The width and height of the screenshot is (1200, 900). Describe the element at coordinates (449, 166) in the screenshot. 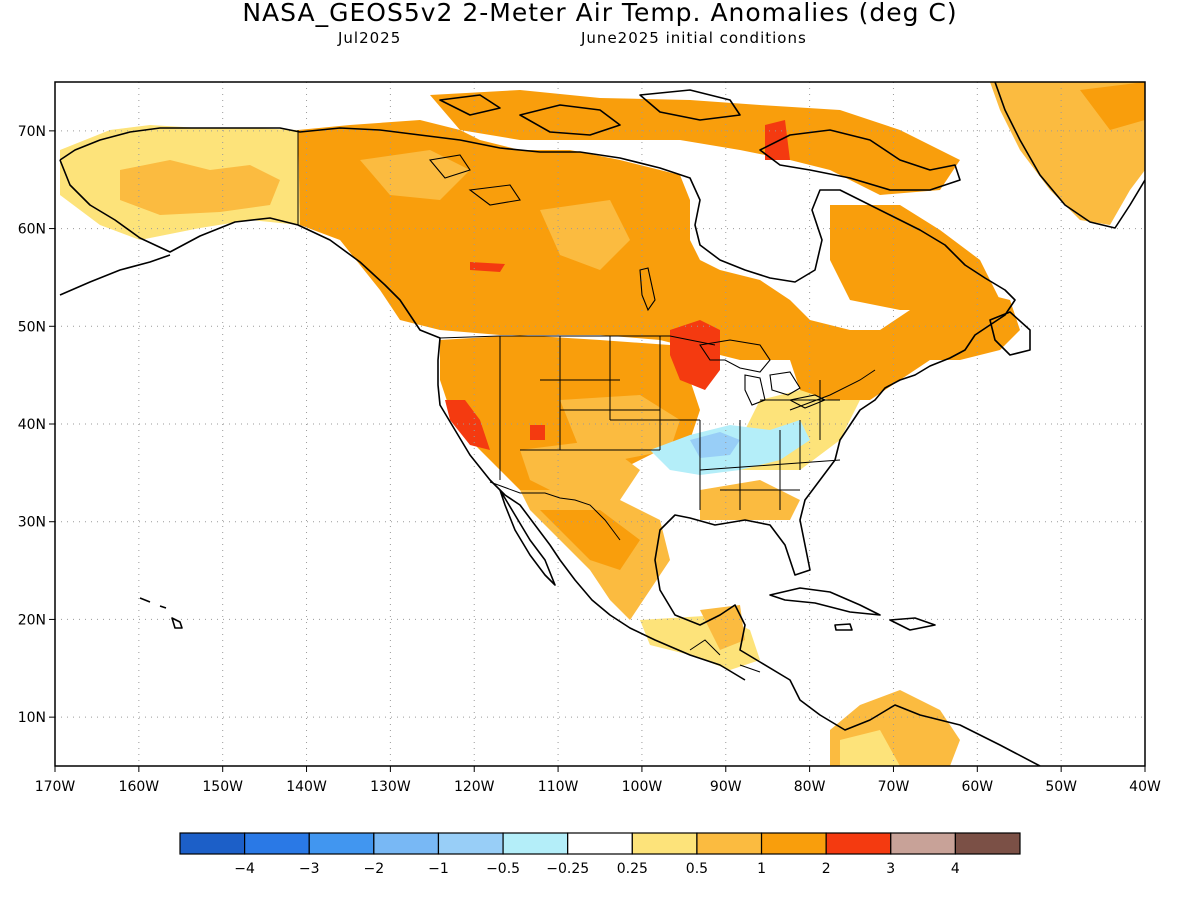

I see `great-bear-lake` at that location.